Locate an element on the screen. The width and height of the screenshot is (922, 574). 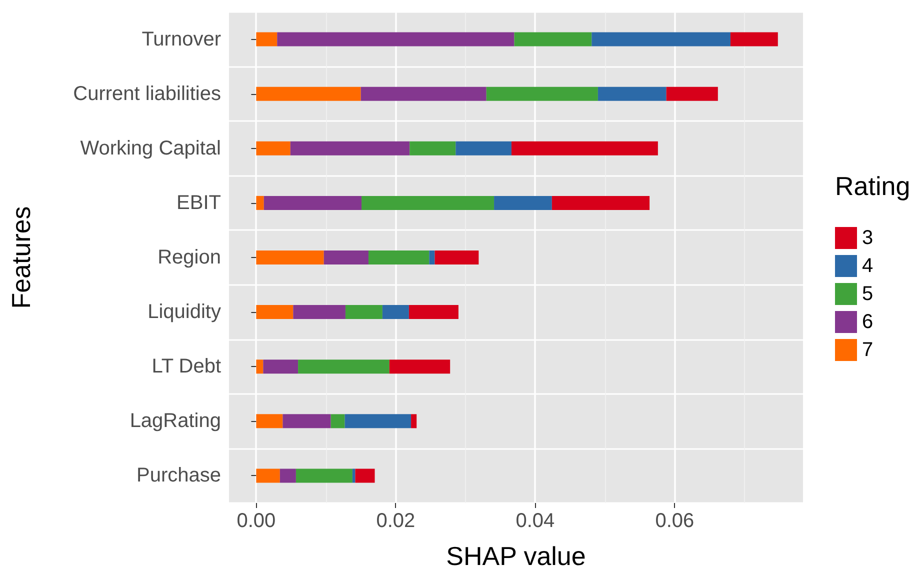
y-tick-label: EBIT is located at coordinates (198, 203).